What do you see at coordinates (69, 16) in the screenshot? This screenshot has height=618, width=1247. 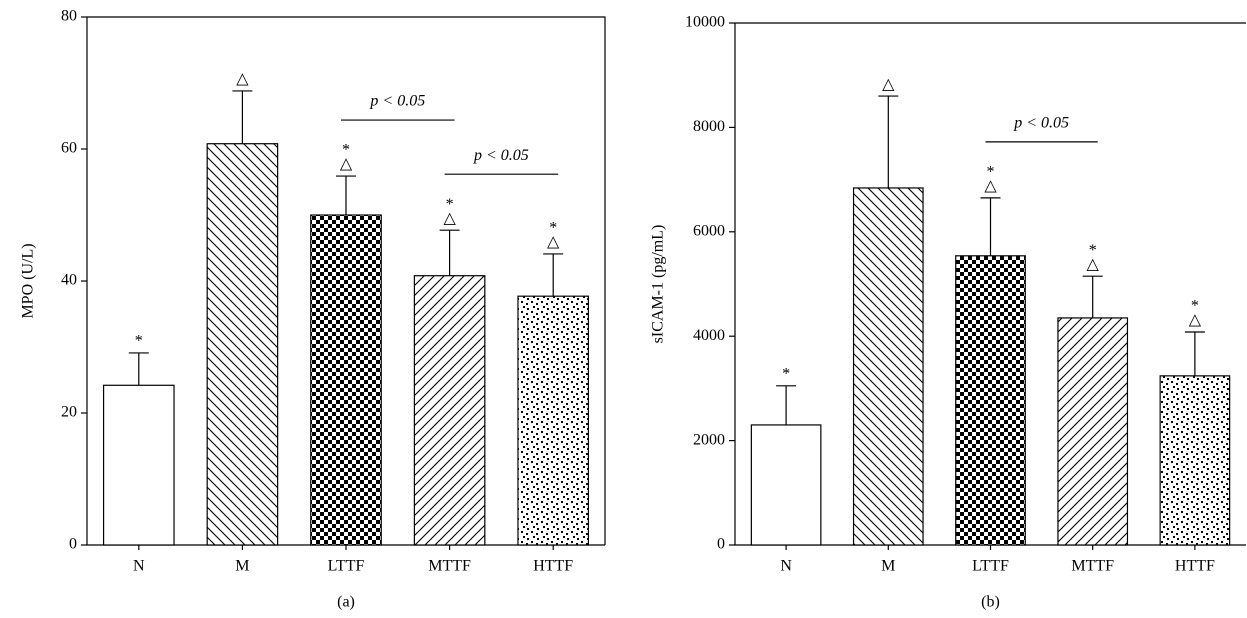 I see `y-tick-label: 80` at bounding box center [69, 16].